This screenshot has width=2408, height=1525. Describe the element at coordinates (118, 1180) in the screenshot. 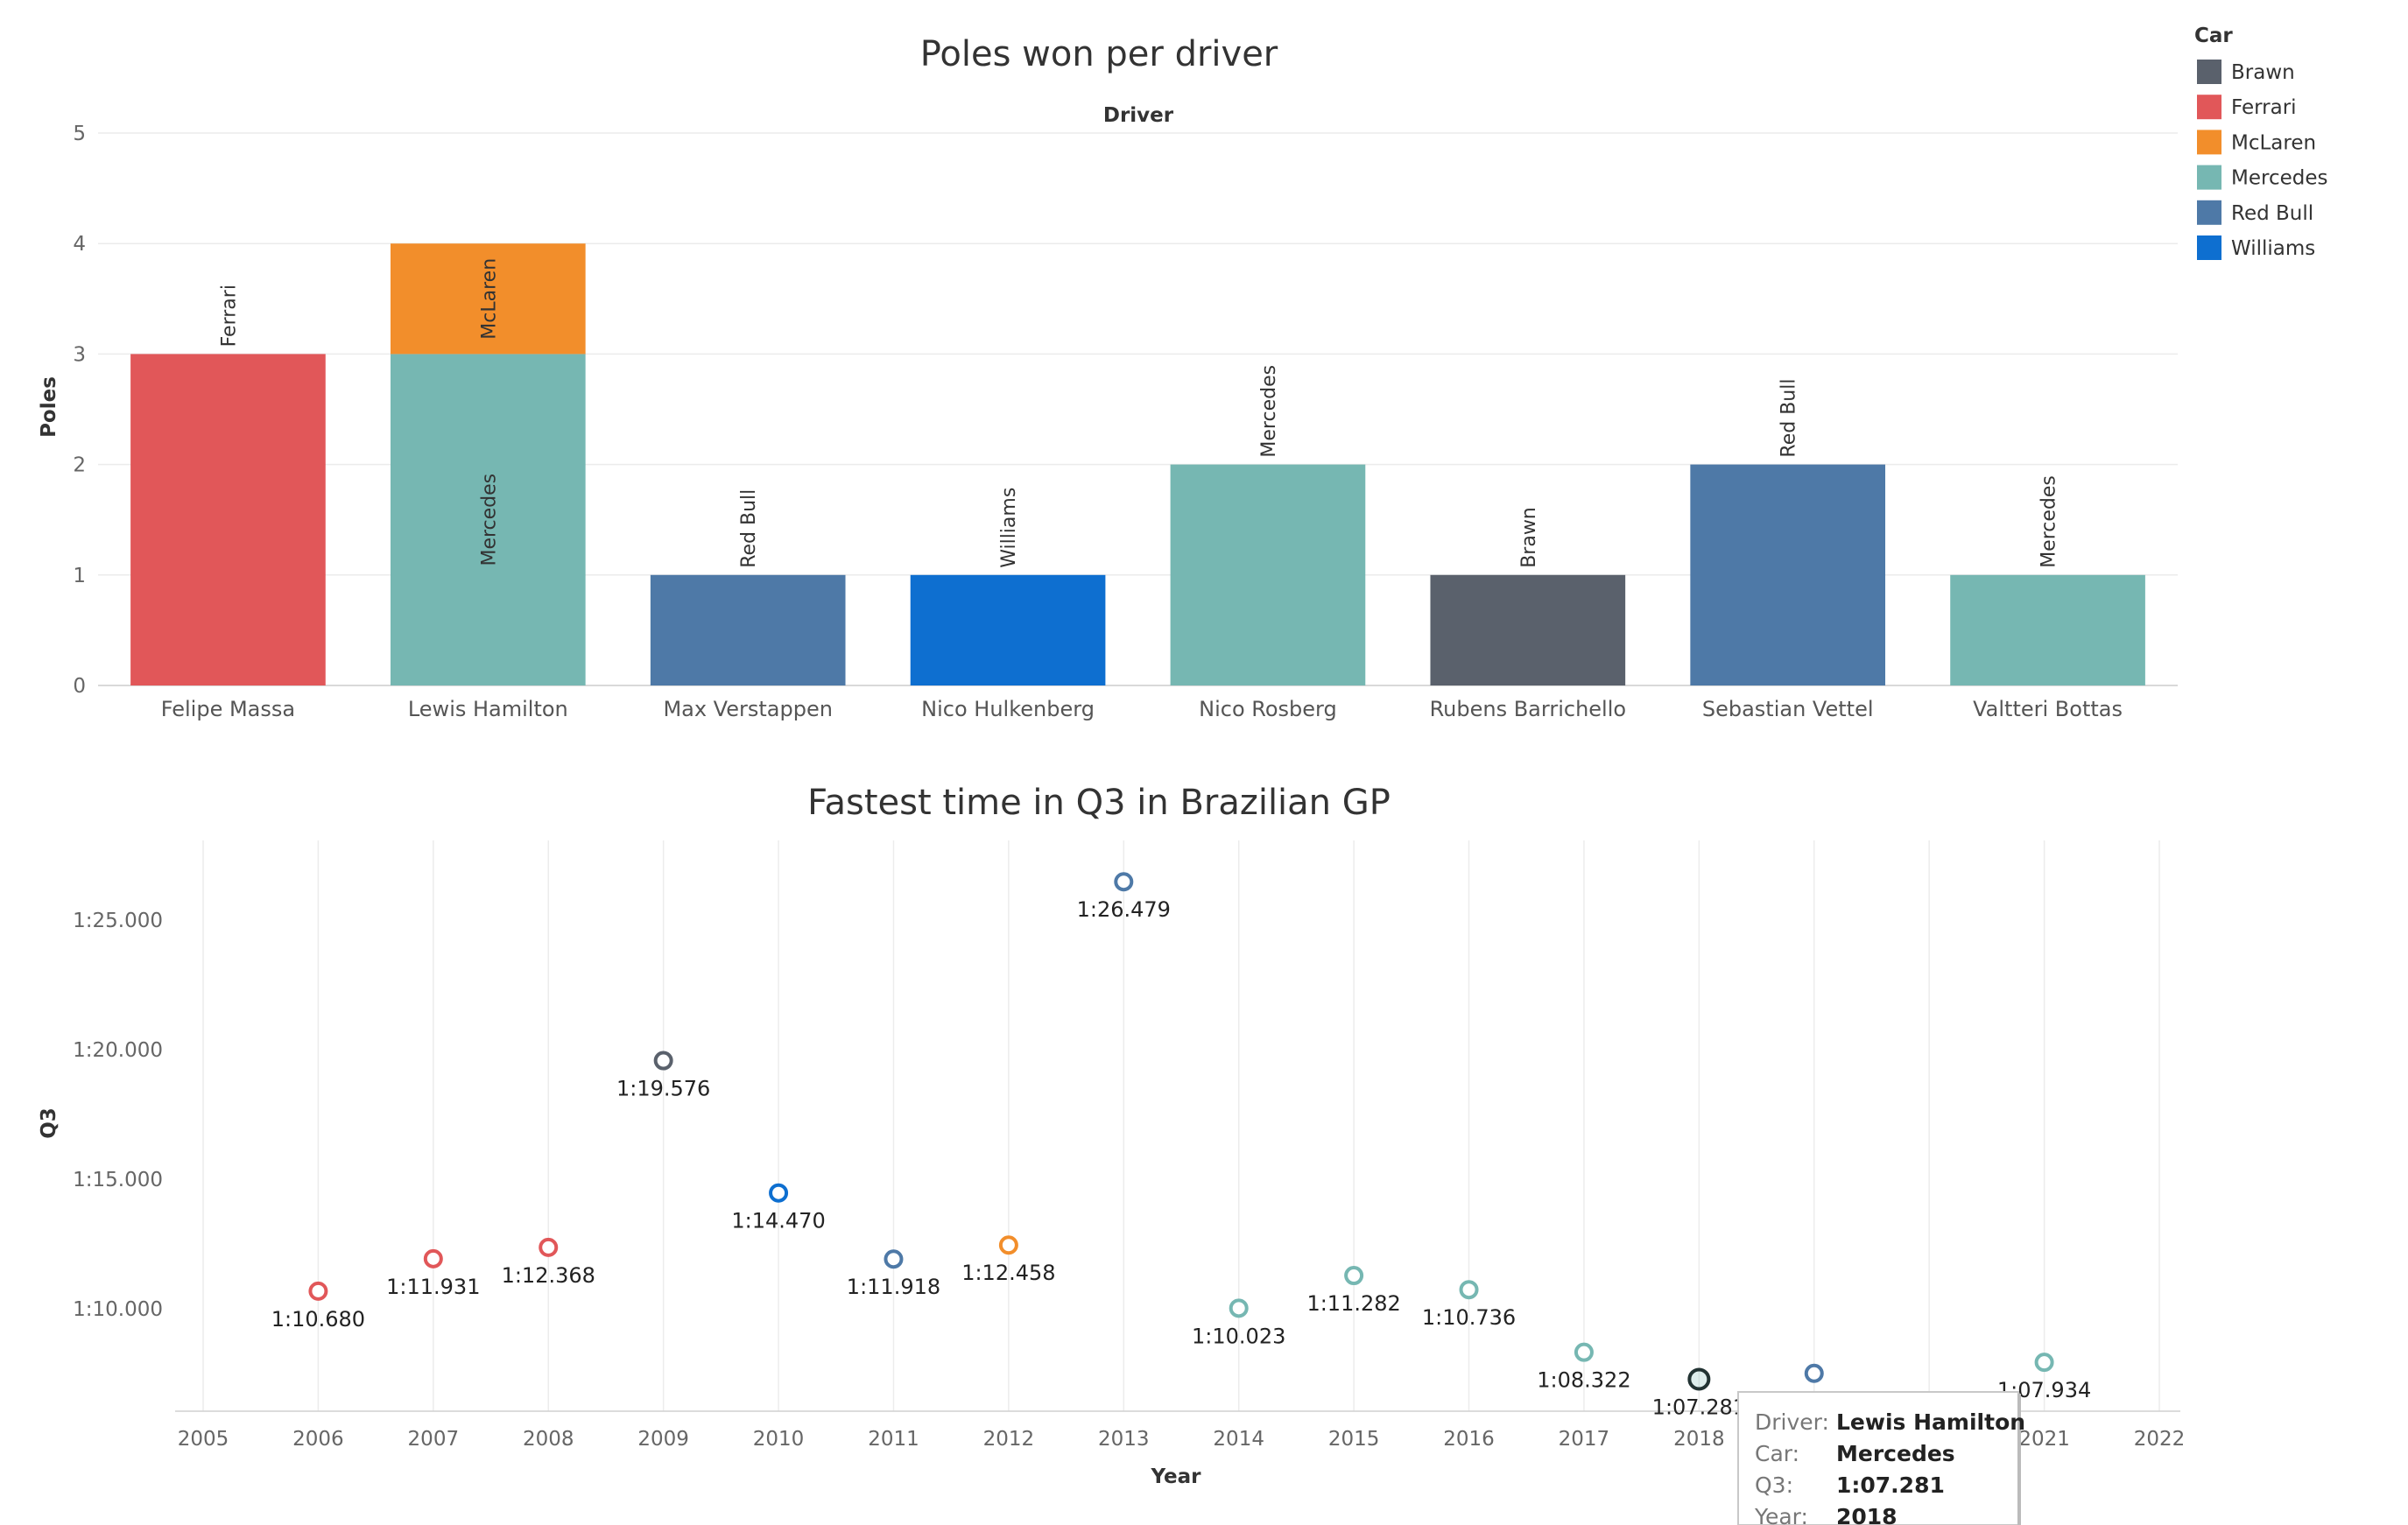

I see `scatter-y-tick-label: 1:15.000` at that location.